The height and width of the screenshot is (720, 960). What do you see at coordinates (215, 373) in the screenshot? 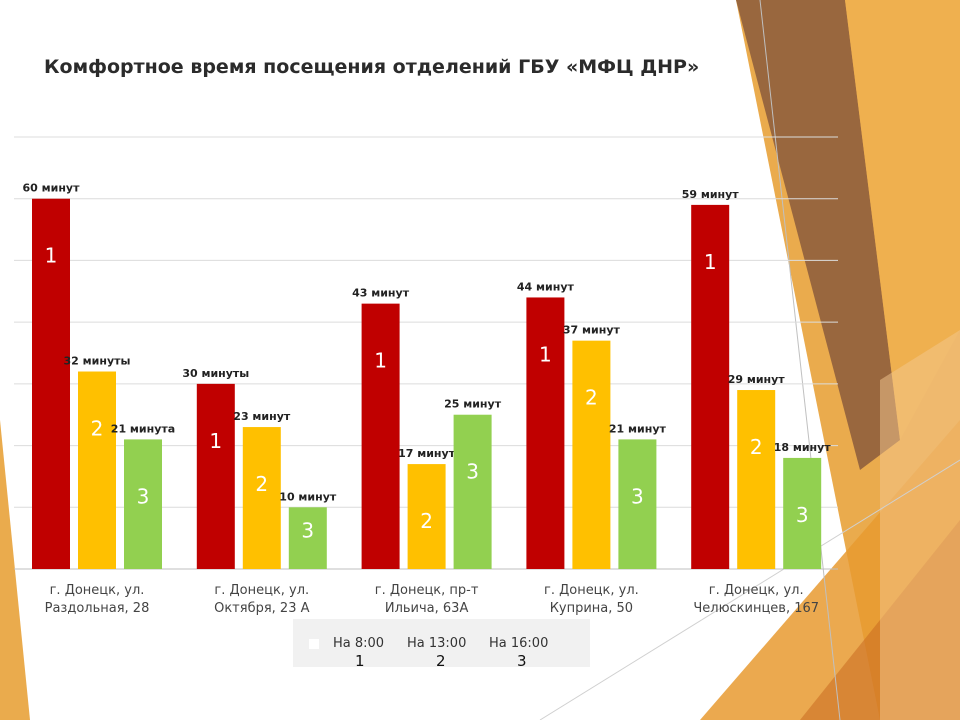
I see `data-label: 30 минуты` at bounding box center [215, 373].